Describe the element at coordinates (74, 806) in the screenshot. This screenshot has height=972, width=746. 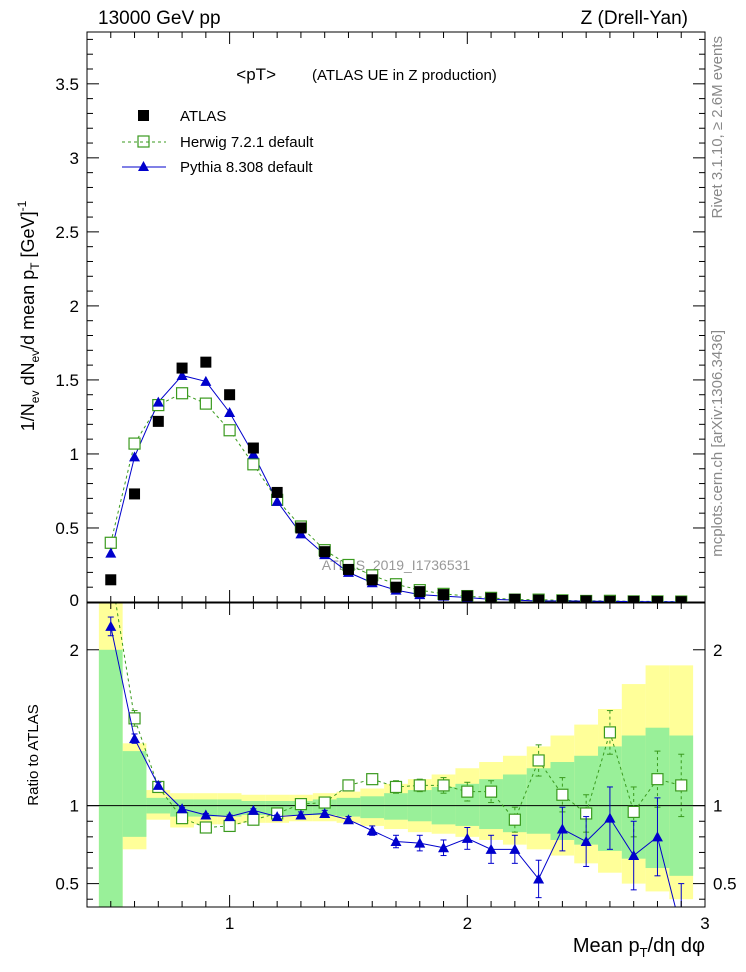
I see `ratio-y-tick-label: 1` at that location.